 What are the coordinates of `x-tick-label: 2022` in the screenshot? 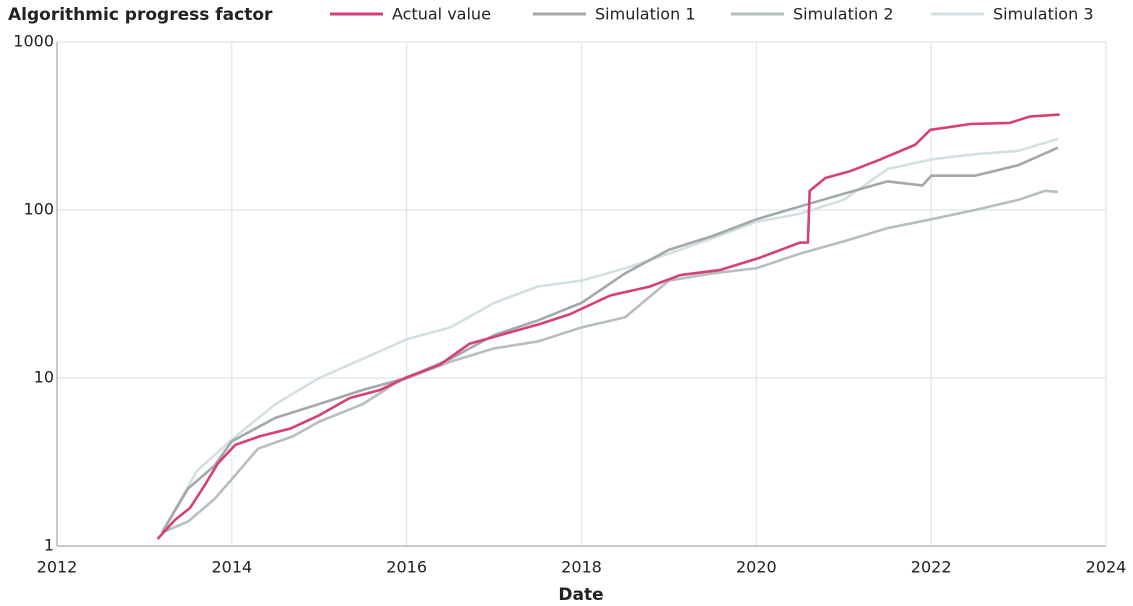 It's located at (931, 567).